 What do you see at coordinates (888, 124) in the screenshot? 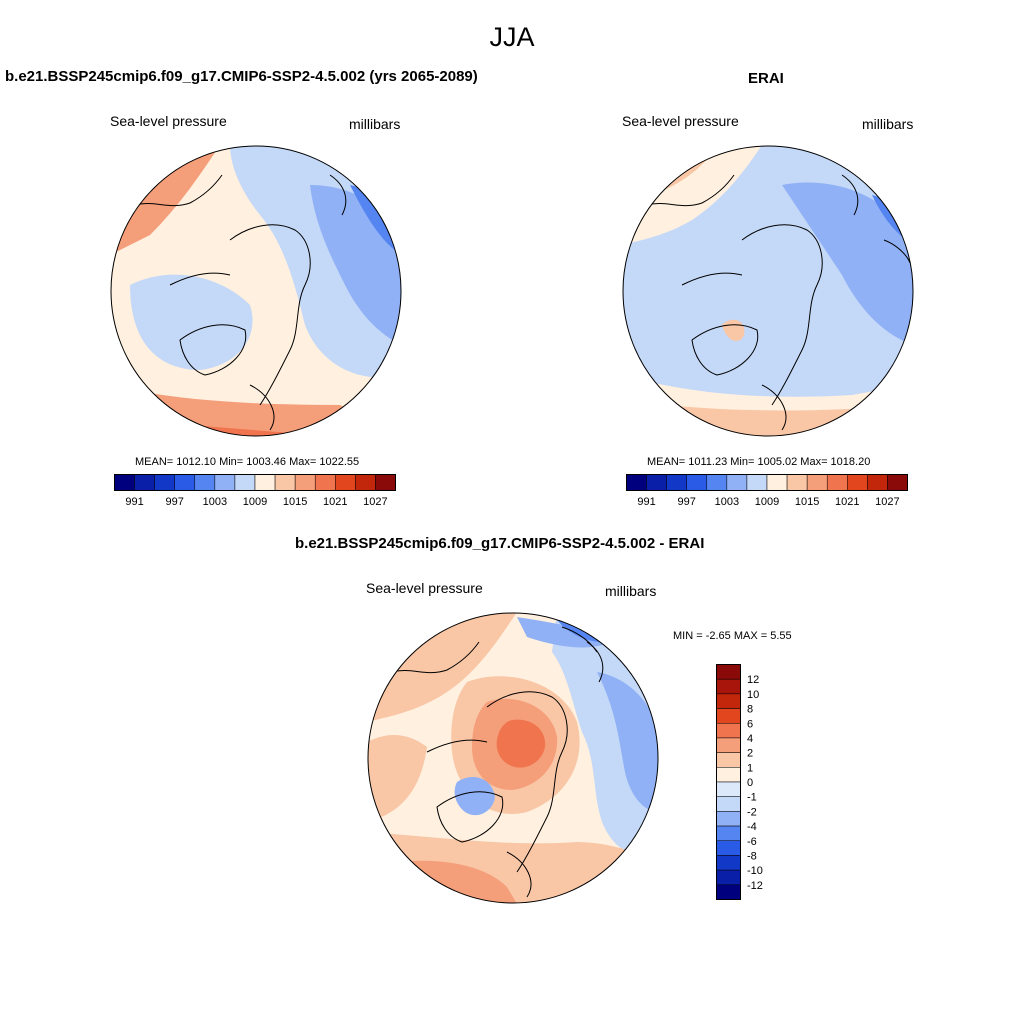
I see `panel-obs-units: millibars` at bounding box center [888, 124].